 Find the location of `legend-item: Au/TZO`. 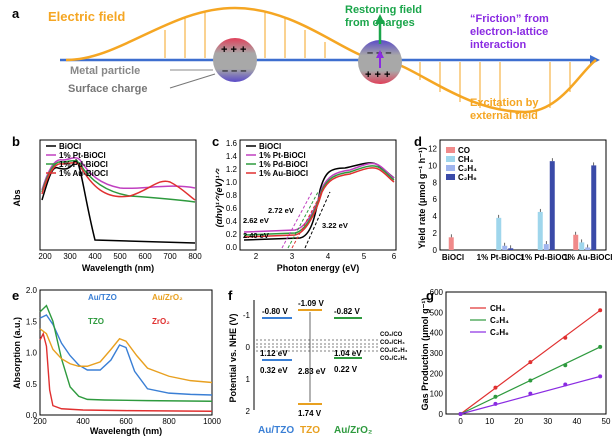

legend-item: Au/TZO is located at coordinates (102, 297).